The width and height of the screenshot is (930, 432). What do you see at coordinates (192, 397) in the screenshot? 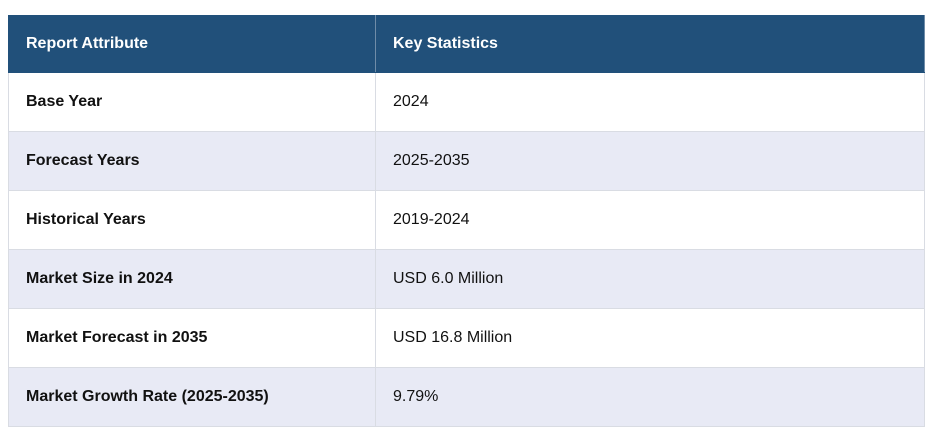
I see `attribute-cell: Market Growth Rate (2025-2035)` at bounding box center [192, 397].